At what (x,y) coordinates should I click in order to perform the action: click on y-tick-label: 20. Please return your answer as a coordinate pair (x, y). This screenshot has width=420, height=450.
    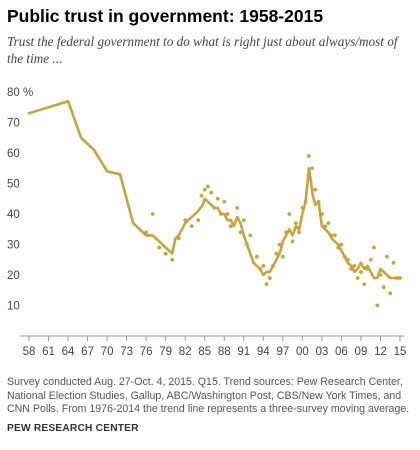
    Looking at the image, I should click on (13, 276).